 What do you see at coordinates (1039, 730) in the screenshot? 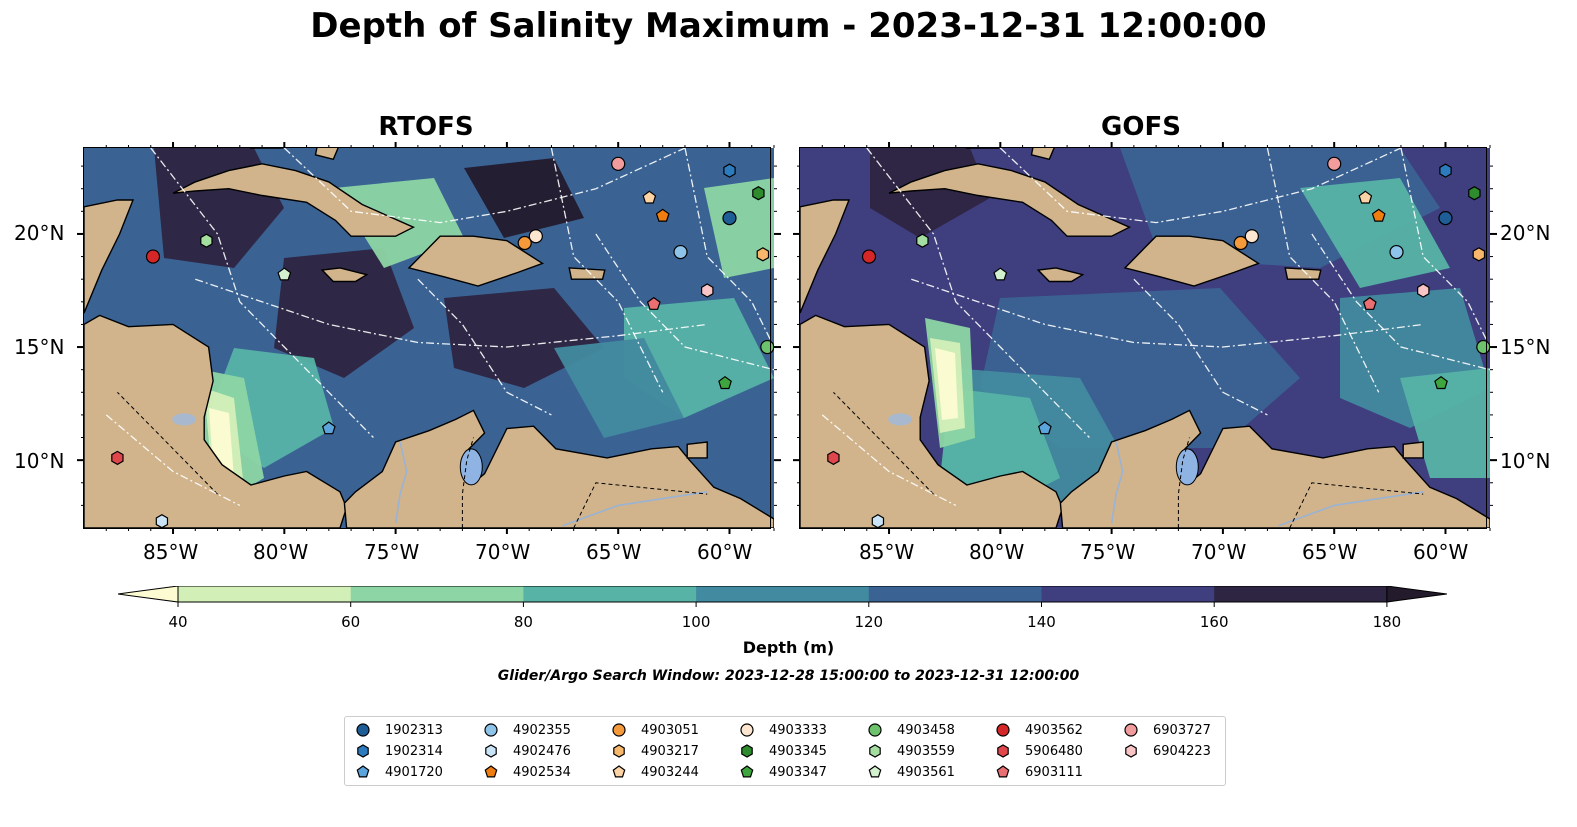
I see `legend-item-4903562: 4903562` at bounding box center [1039, 730].